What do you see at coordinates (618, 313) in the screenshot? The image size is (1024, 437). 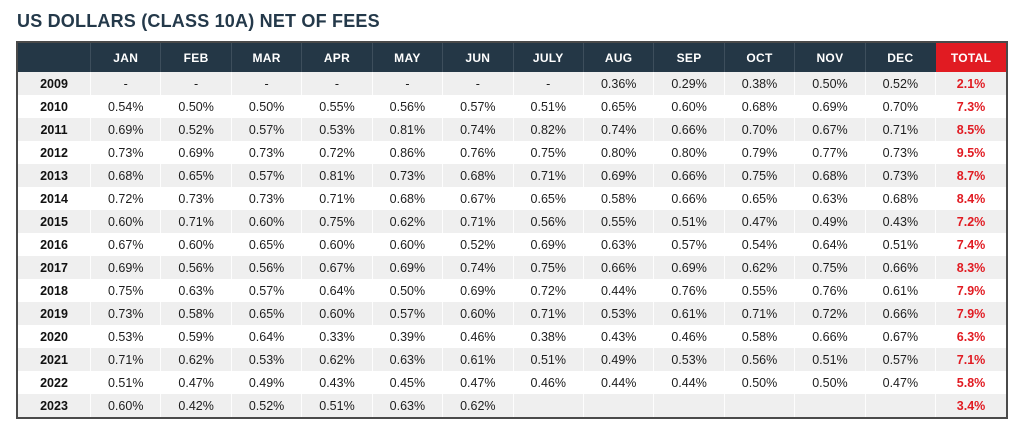 I see `value-cell-2019-aug: 0.53%` at bounding box center [618, 313].